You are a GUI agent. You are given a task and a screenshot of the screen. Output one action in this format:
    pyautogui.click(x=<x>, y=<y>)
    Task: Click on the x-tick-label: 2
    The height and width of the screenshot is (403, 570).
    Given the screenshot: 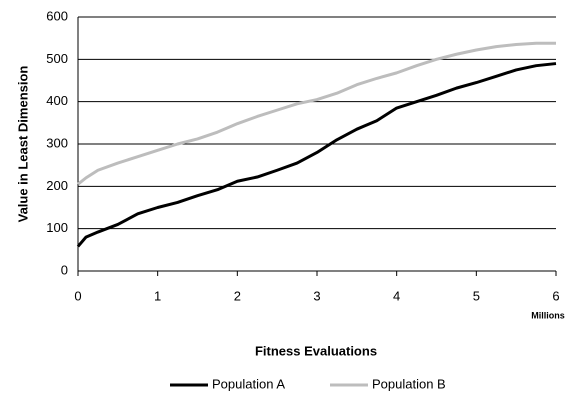 What is the action you would take?
    pyautogui.click(x=237, y=295)
    